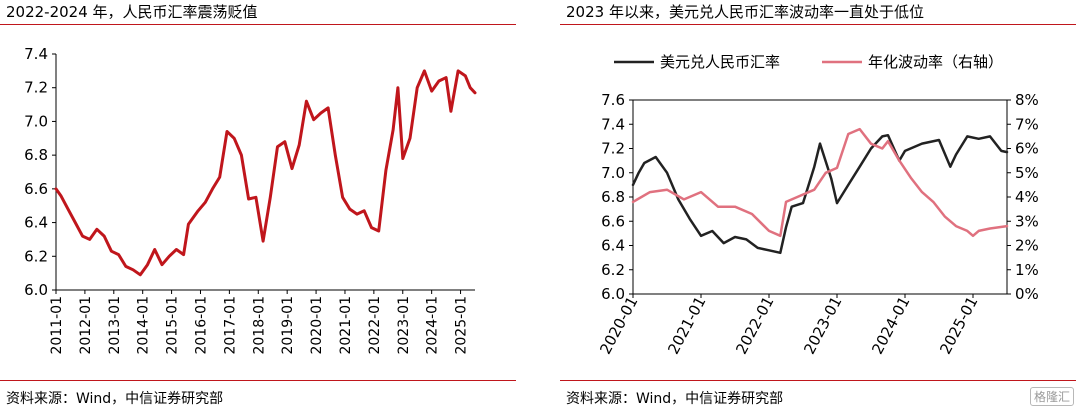  I want to click on left-bottom-rule, so click(258, 380).